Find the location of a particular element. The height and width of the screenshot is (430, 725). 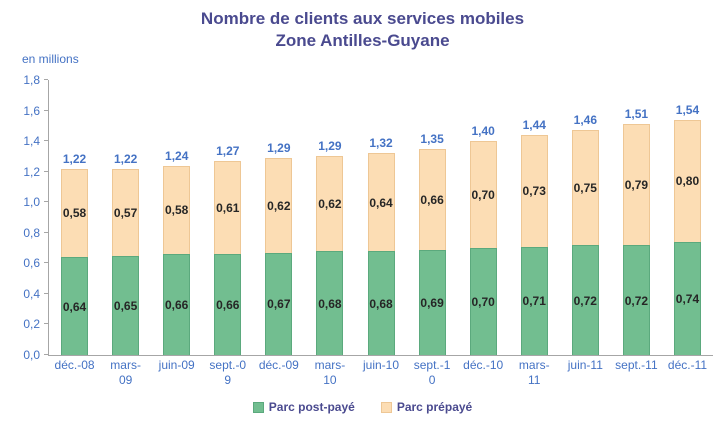

segment-label: 0,79 is located at coordinates (636, 185).